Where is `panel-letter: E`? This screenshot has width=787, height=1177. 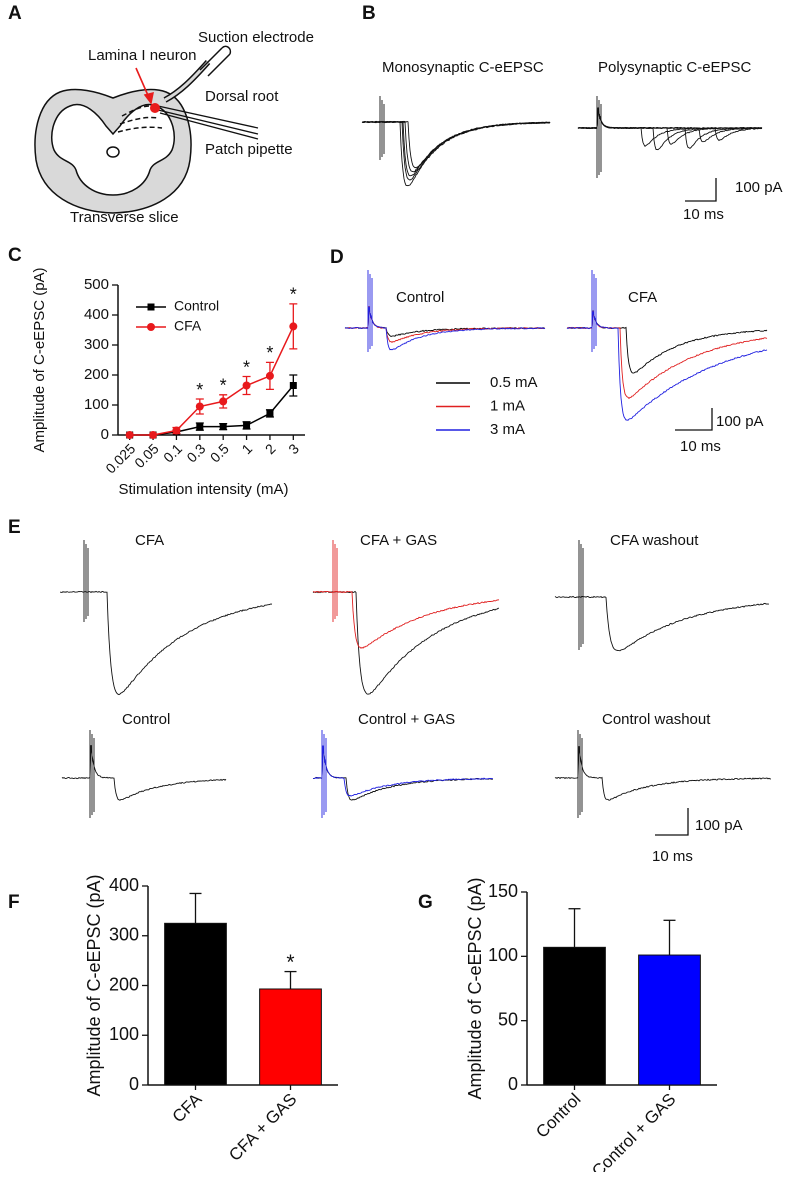 panel-letter: E is located at coordinates (14, 527).